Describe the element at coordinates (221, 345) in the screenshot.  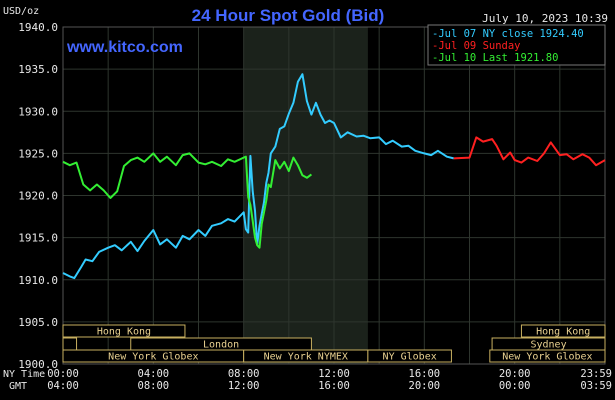
I see `session-label: London` at that location.